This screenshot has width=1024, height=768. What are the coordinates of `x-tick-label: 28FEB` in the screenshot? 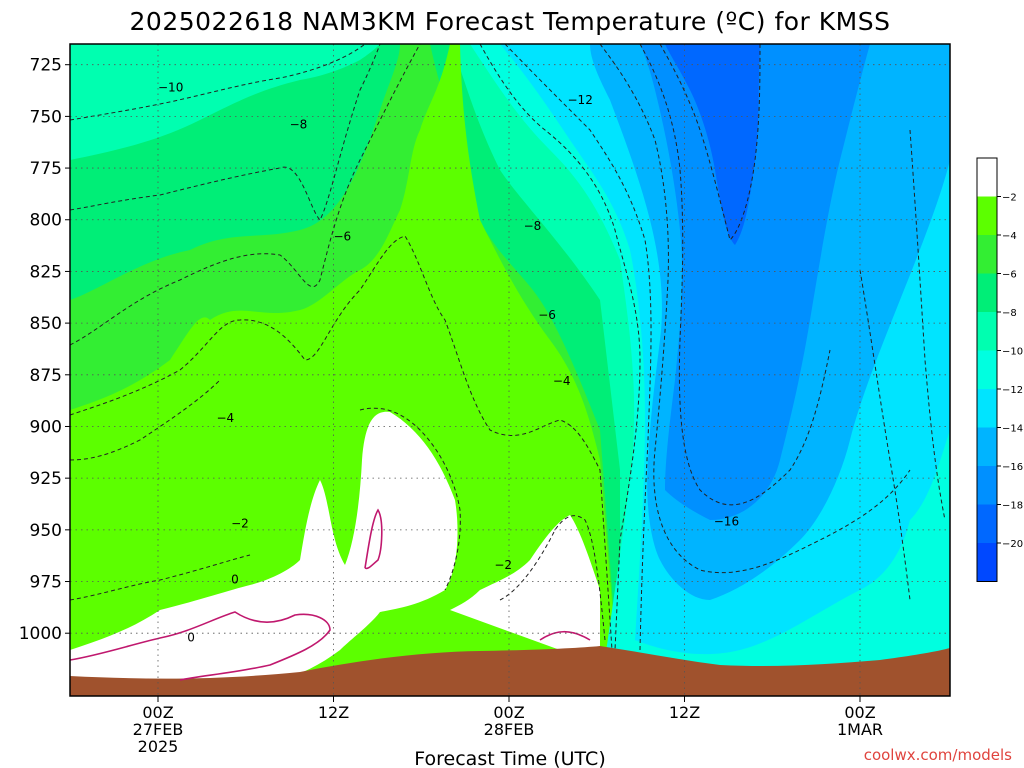 It's located at (509, 729).